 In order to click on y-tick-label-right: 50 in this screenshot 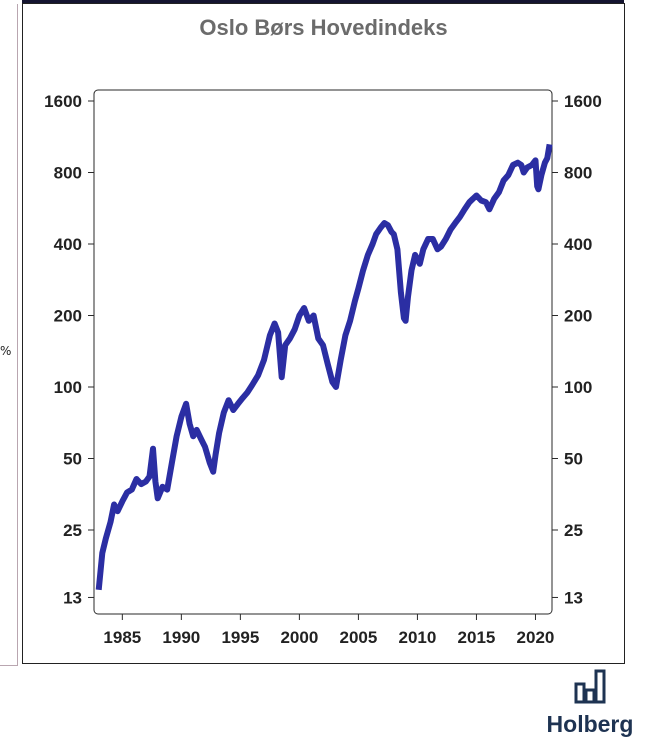, I will do `click(573, 459)`.